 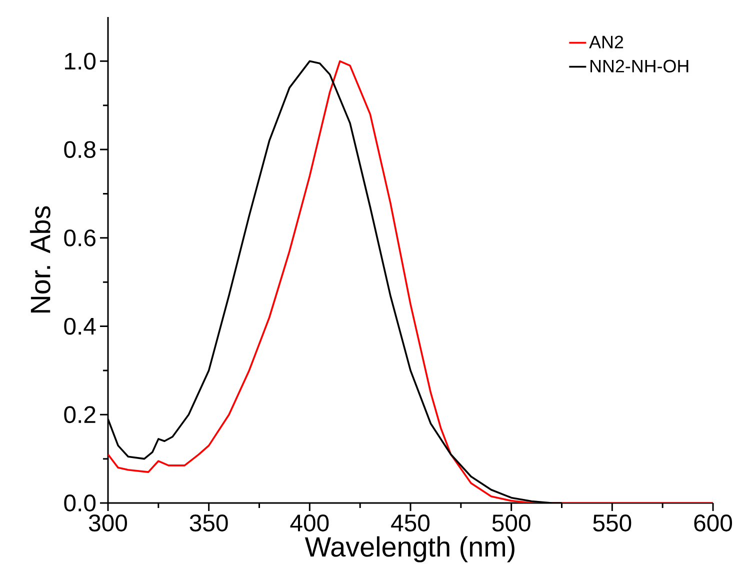 What do you see at coordinates (209, 523) in the screenshot?
I see `x-tick-label: 350` at bounding box center [209, 523].